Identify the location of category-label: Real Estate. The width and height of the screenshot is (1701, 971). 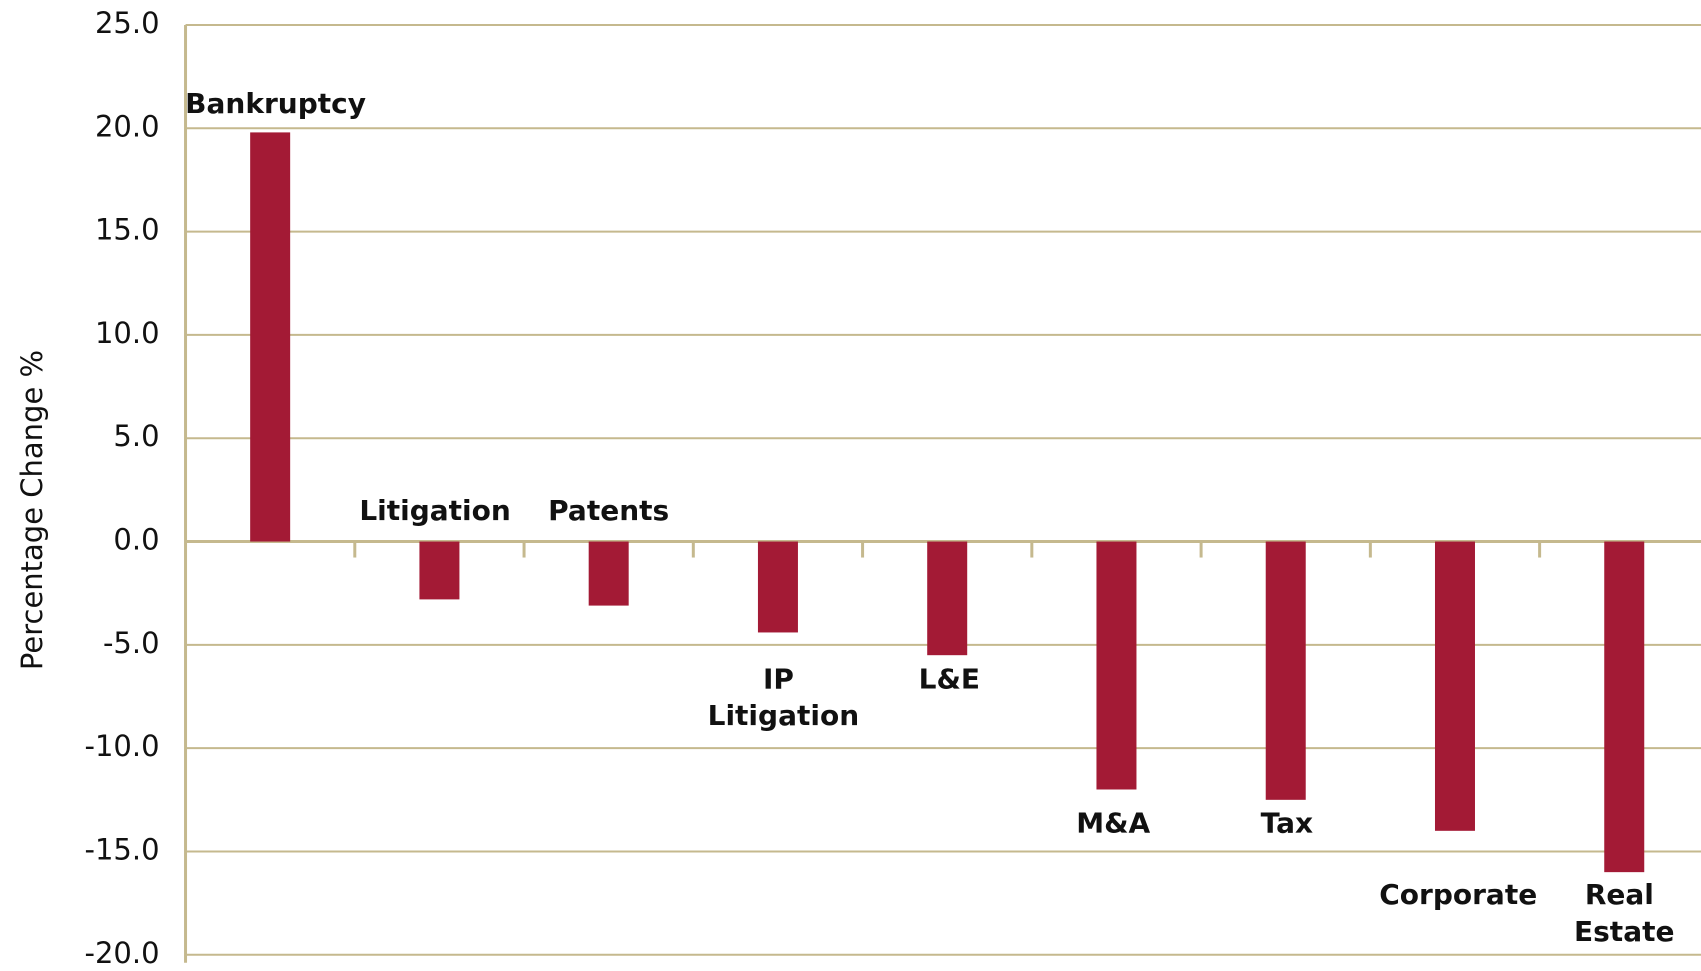
(1624, 913).